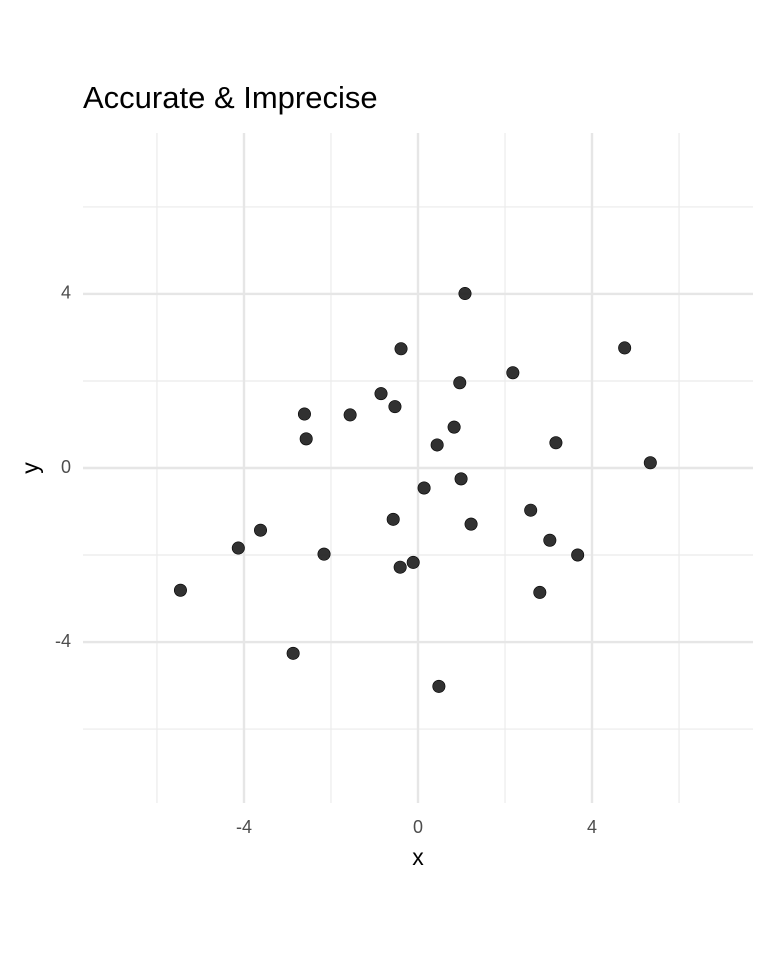  Describe the element at coordinates (592, 827) in the screenshot. I see `x-tick-label: 4` at that location.